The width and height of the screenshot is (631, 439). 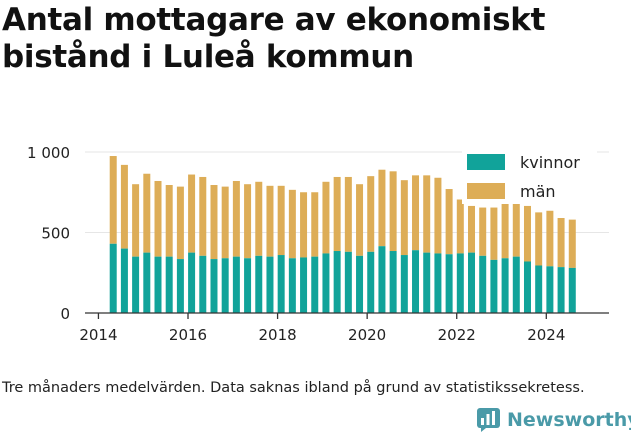 I want to click on brand: Newsworthy, so click(x=553, y=419).